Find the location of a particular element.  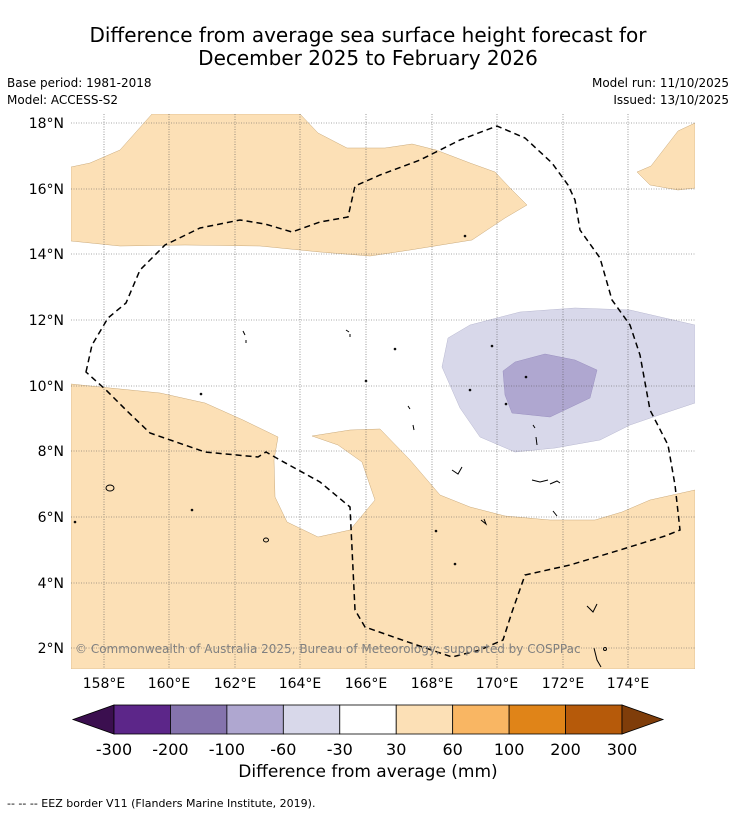

latitude-label: 4°N is located at coordinates (51, 584).